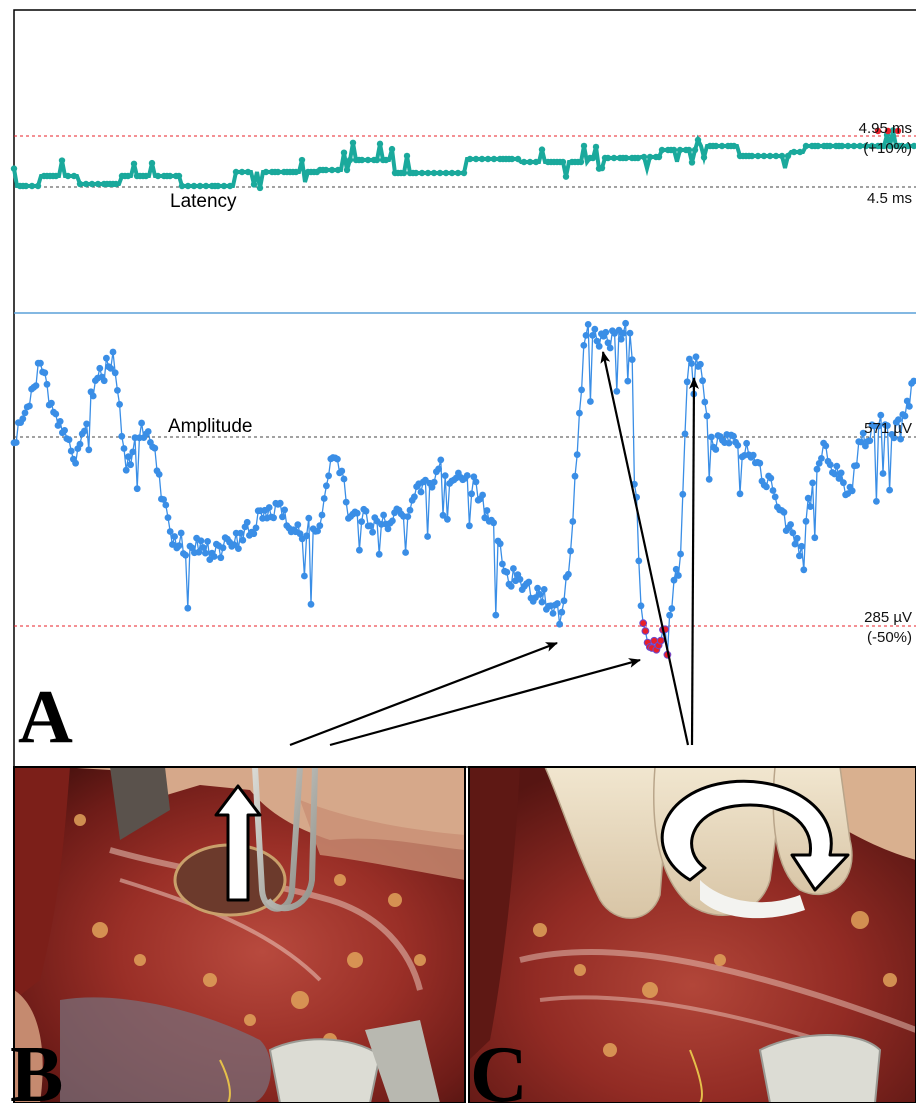  What do you see at coordinates (463, 166) in the screenshot?
I see `latency-plot: Latency 4.95 ms (+10%) 4.5 ms` at bounding box center [463, 166].